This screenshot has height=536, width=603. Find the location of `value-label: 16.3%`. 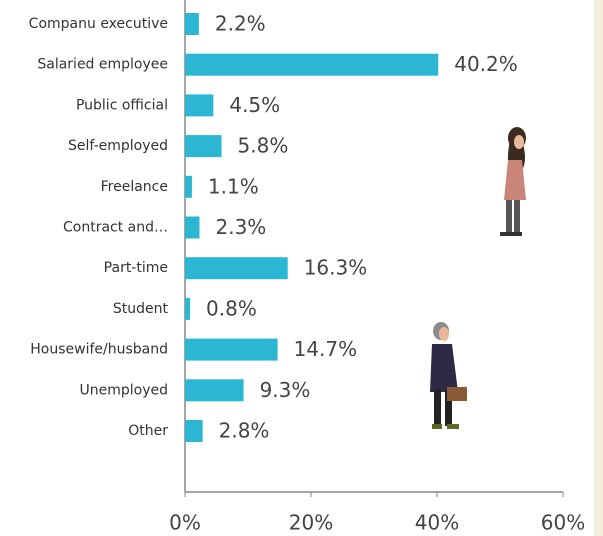

value-label: 16.3% is located at coordinates (336, 268).